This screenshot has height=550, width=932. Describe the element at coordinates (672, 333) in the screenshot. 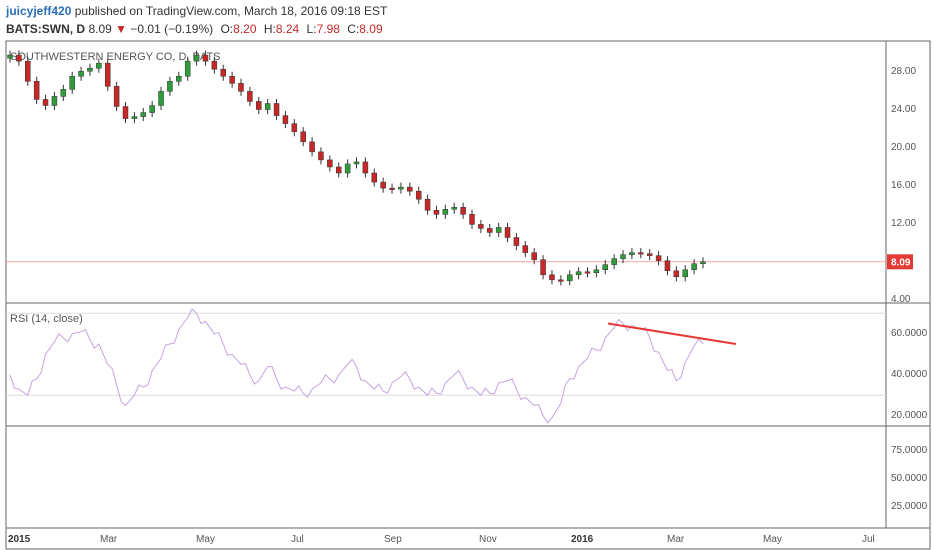

I see `rsi-trendline` at that location.